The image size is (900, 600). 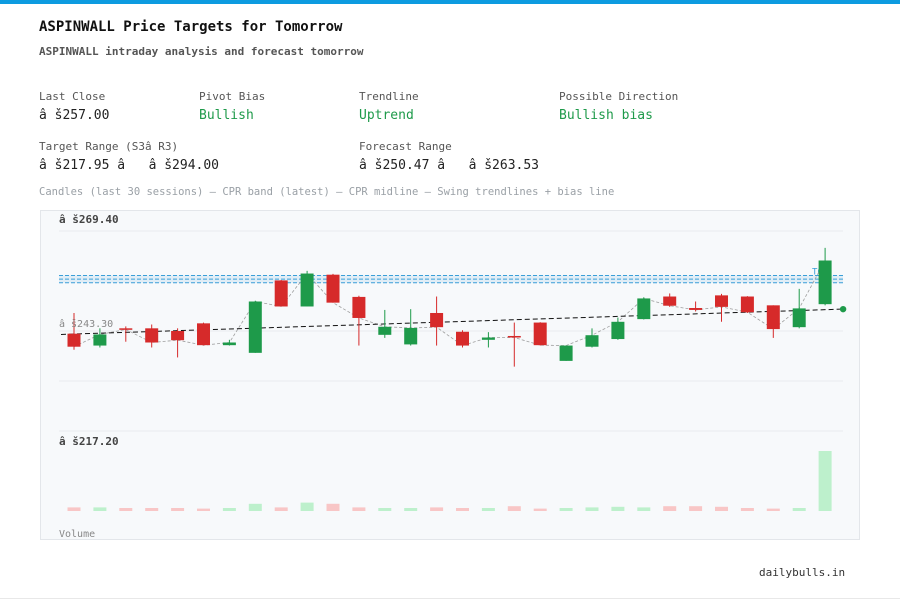 I want to click on stat-label: Pivot Bias, so click(x=232, y=96).